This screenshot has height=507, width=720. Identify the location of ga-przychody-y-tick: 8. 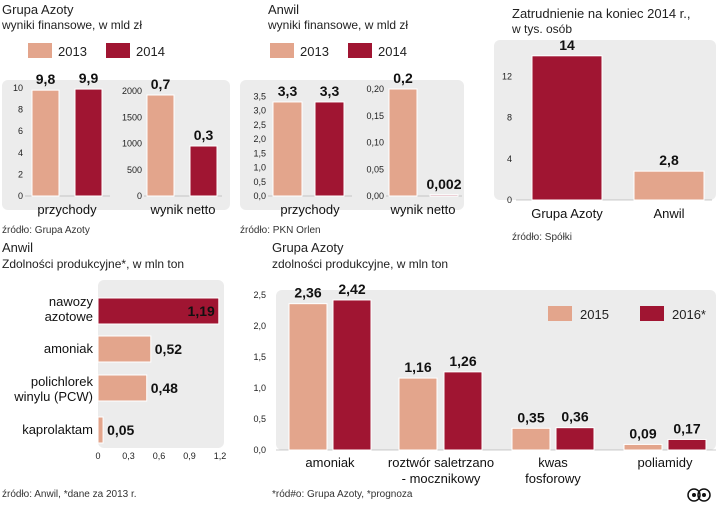
(20, 110).